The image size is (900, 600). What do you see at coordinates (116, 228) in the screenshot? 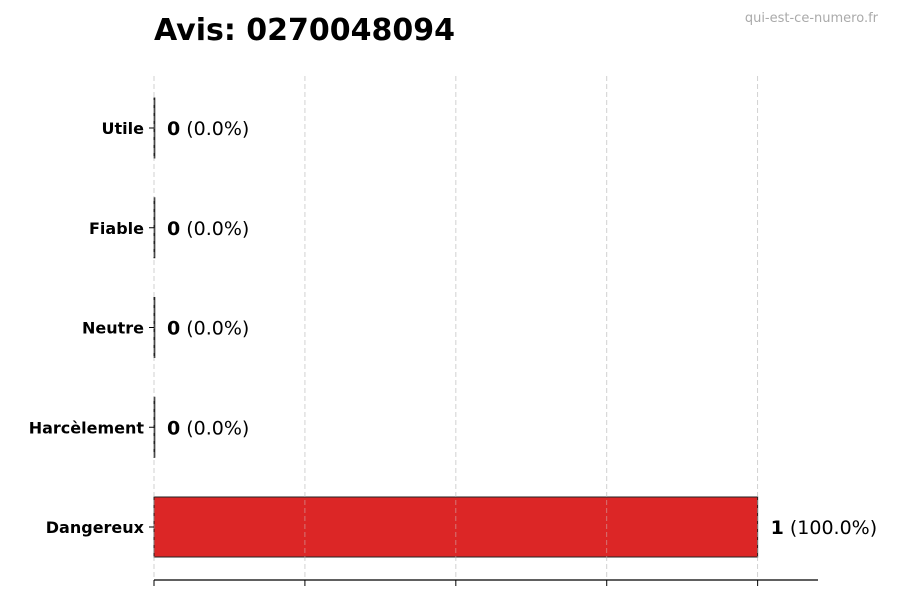
I see `category-label: Fiable` at bounding box center [116, 228].